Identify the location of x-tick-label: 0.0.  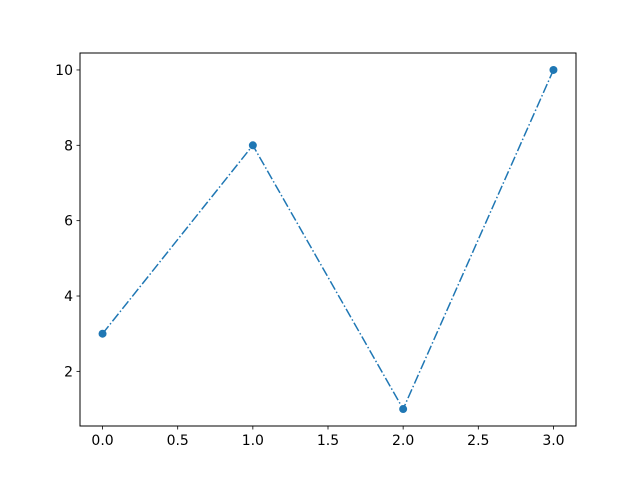
(102, 441).